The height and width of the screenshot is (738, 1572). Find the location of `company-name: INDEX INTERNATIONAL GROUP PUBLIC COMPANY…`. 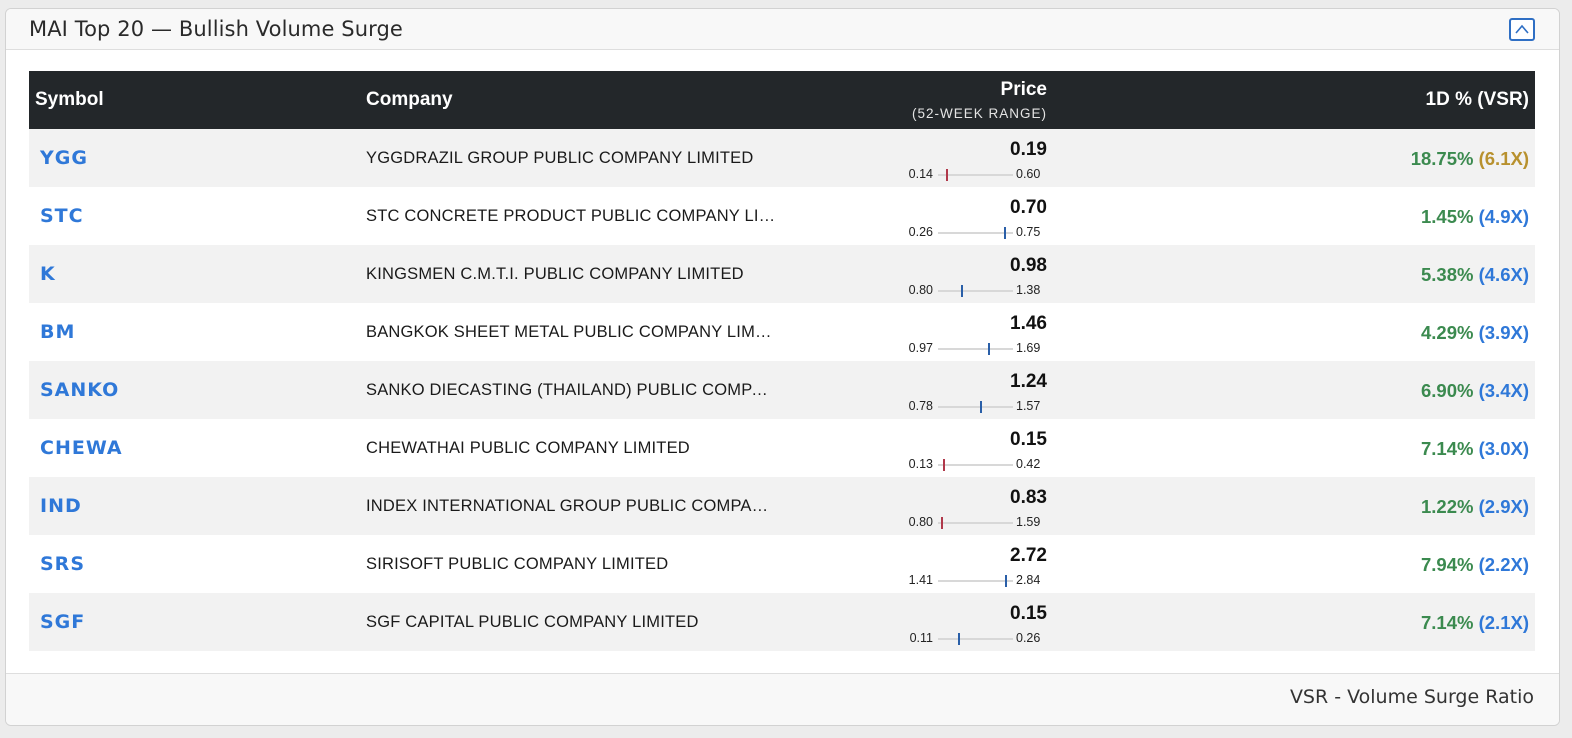

company-name: INDEX INTERNATIONAL GROUP PUBLIC COMPANY… is located at coordinates (571, 506).